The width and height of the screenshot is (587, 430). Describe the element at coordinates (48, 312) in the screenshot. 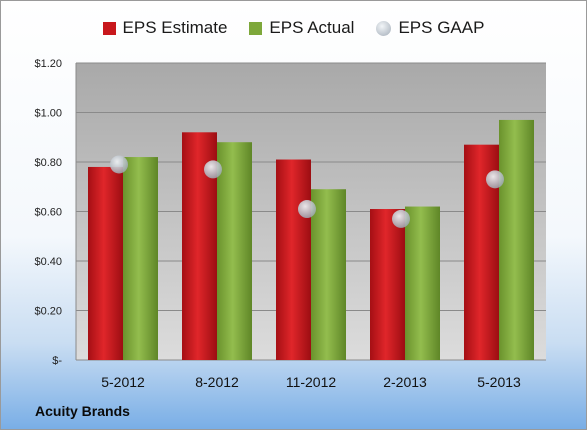

I see `y-tick-label: $0.20` at that location.